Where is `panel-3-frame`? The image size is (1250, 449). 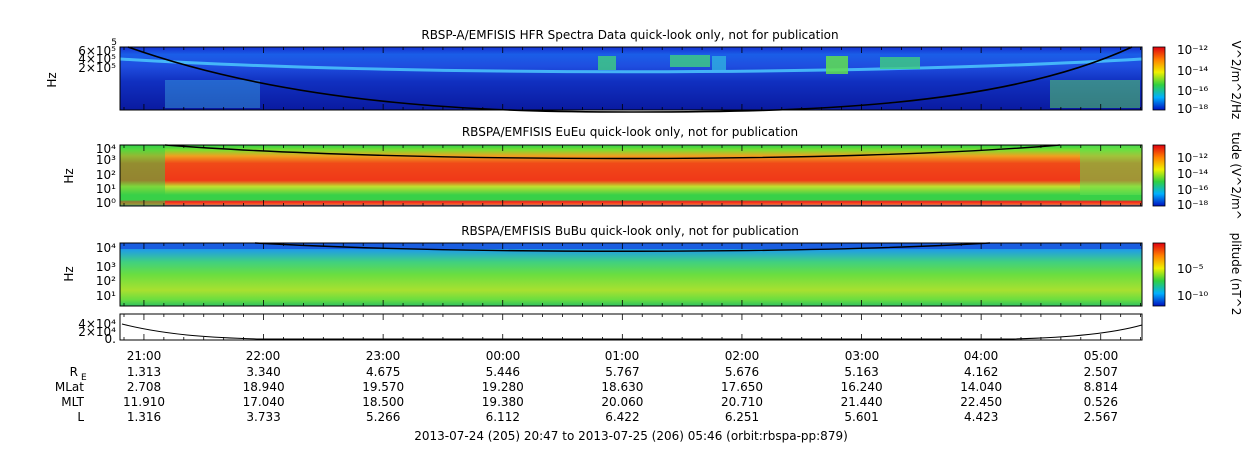
panel-3-frame is located at coordinates (631, 274).